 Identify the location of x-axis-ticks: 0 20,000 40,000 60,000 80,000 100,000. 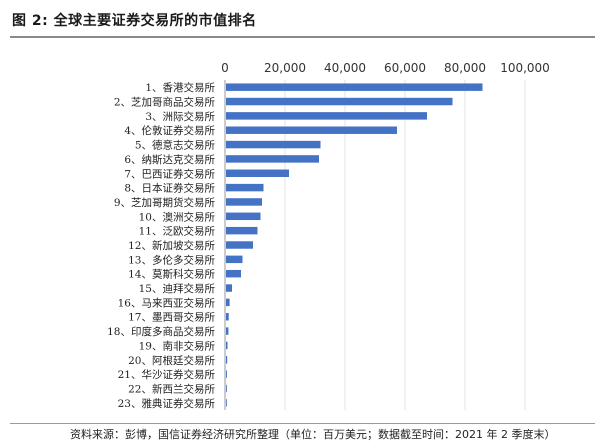
(385, 68).